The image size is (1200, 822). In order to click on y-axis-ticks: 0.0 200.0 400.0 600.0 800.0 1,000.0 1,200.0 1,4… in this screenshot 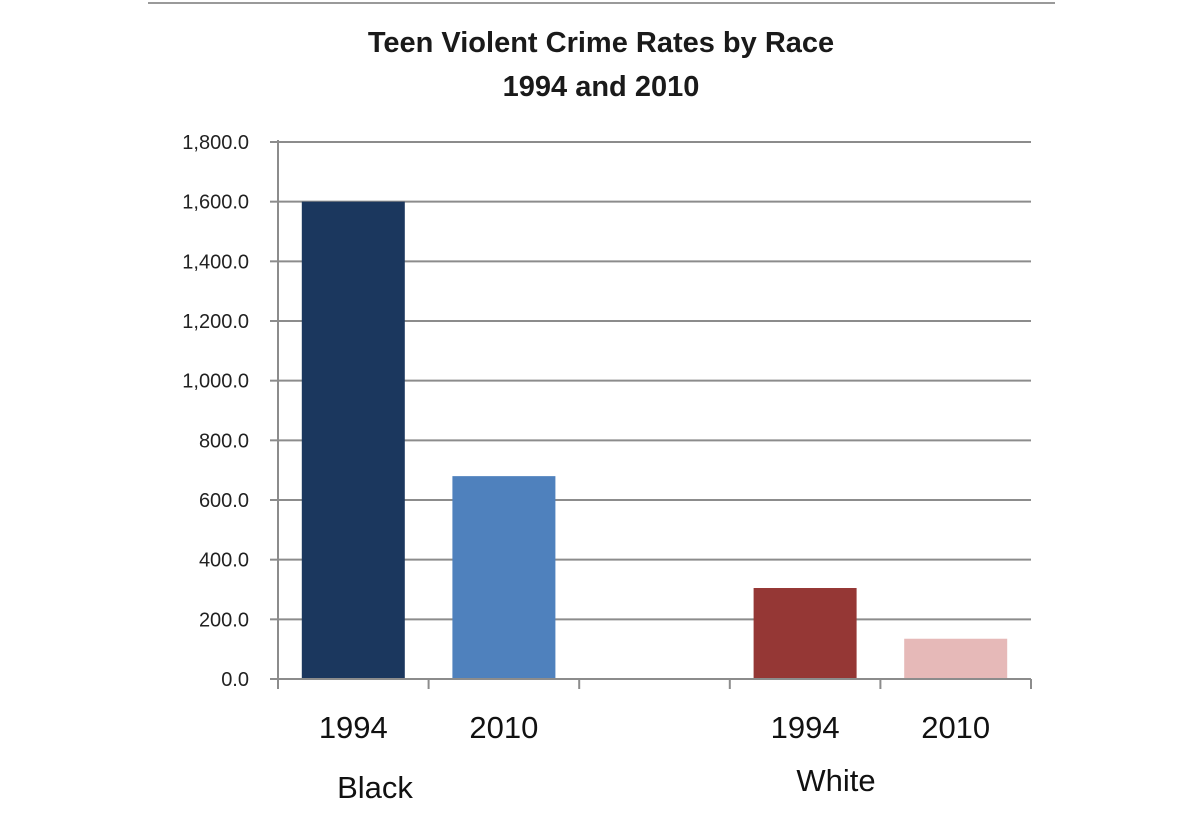, I will do `click(230, 411)`.